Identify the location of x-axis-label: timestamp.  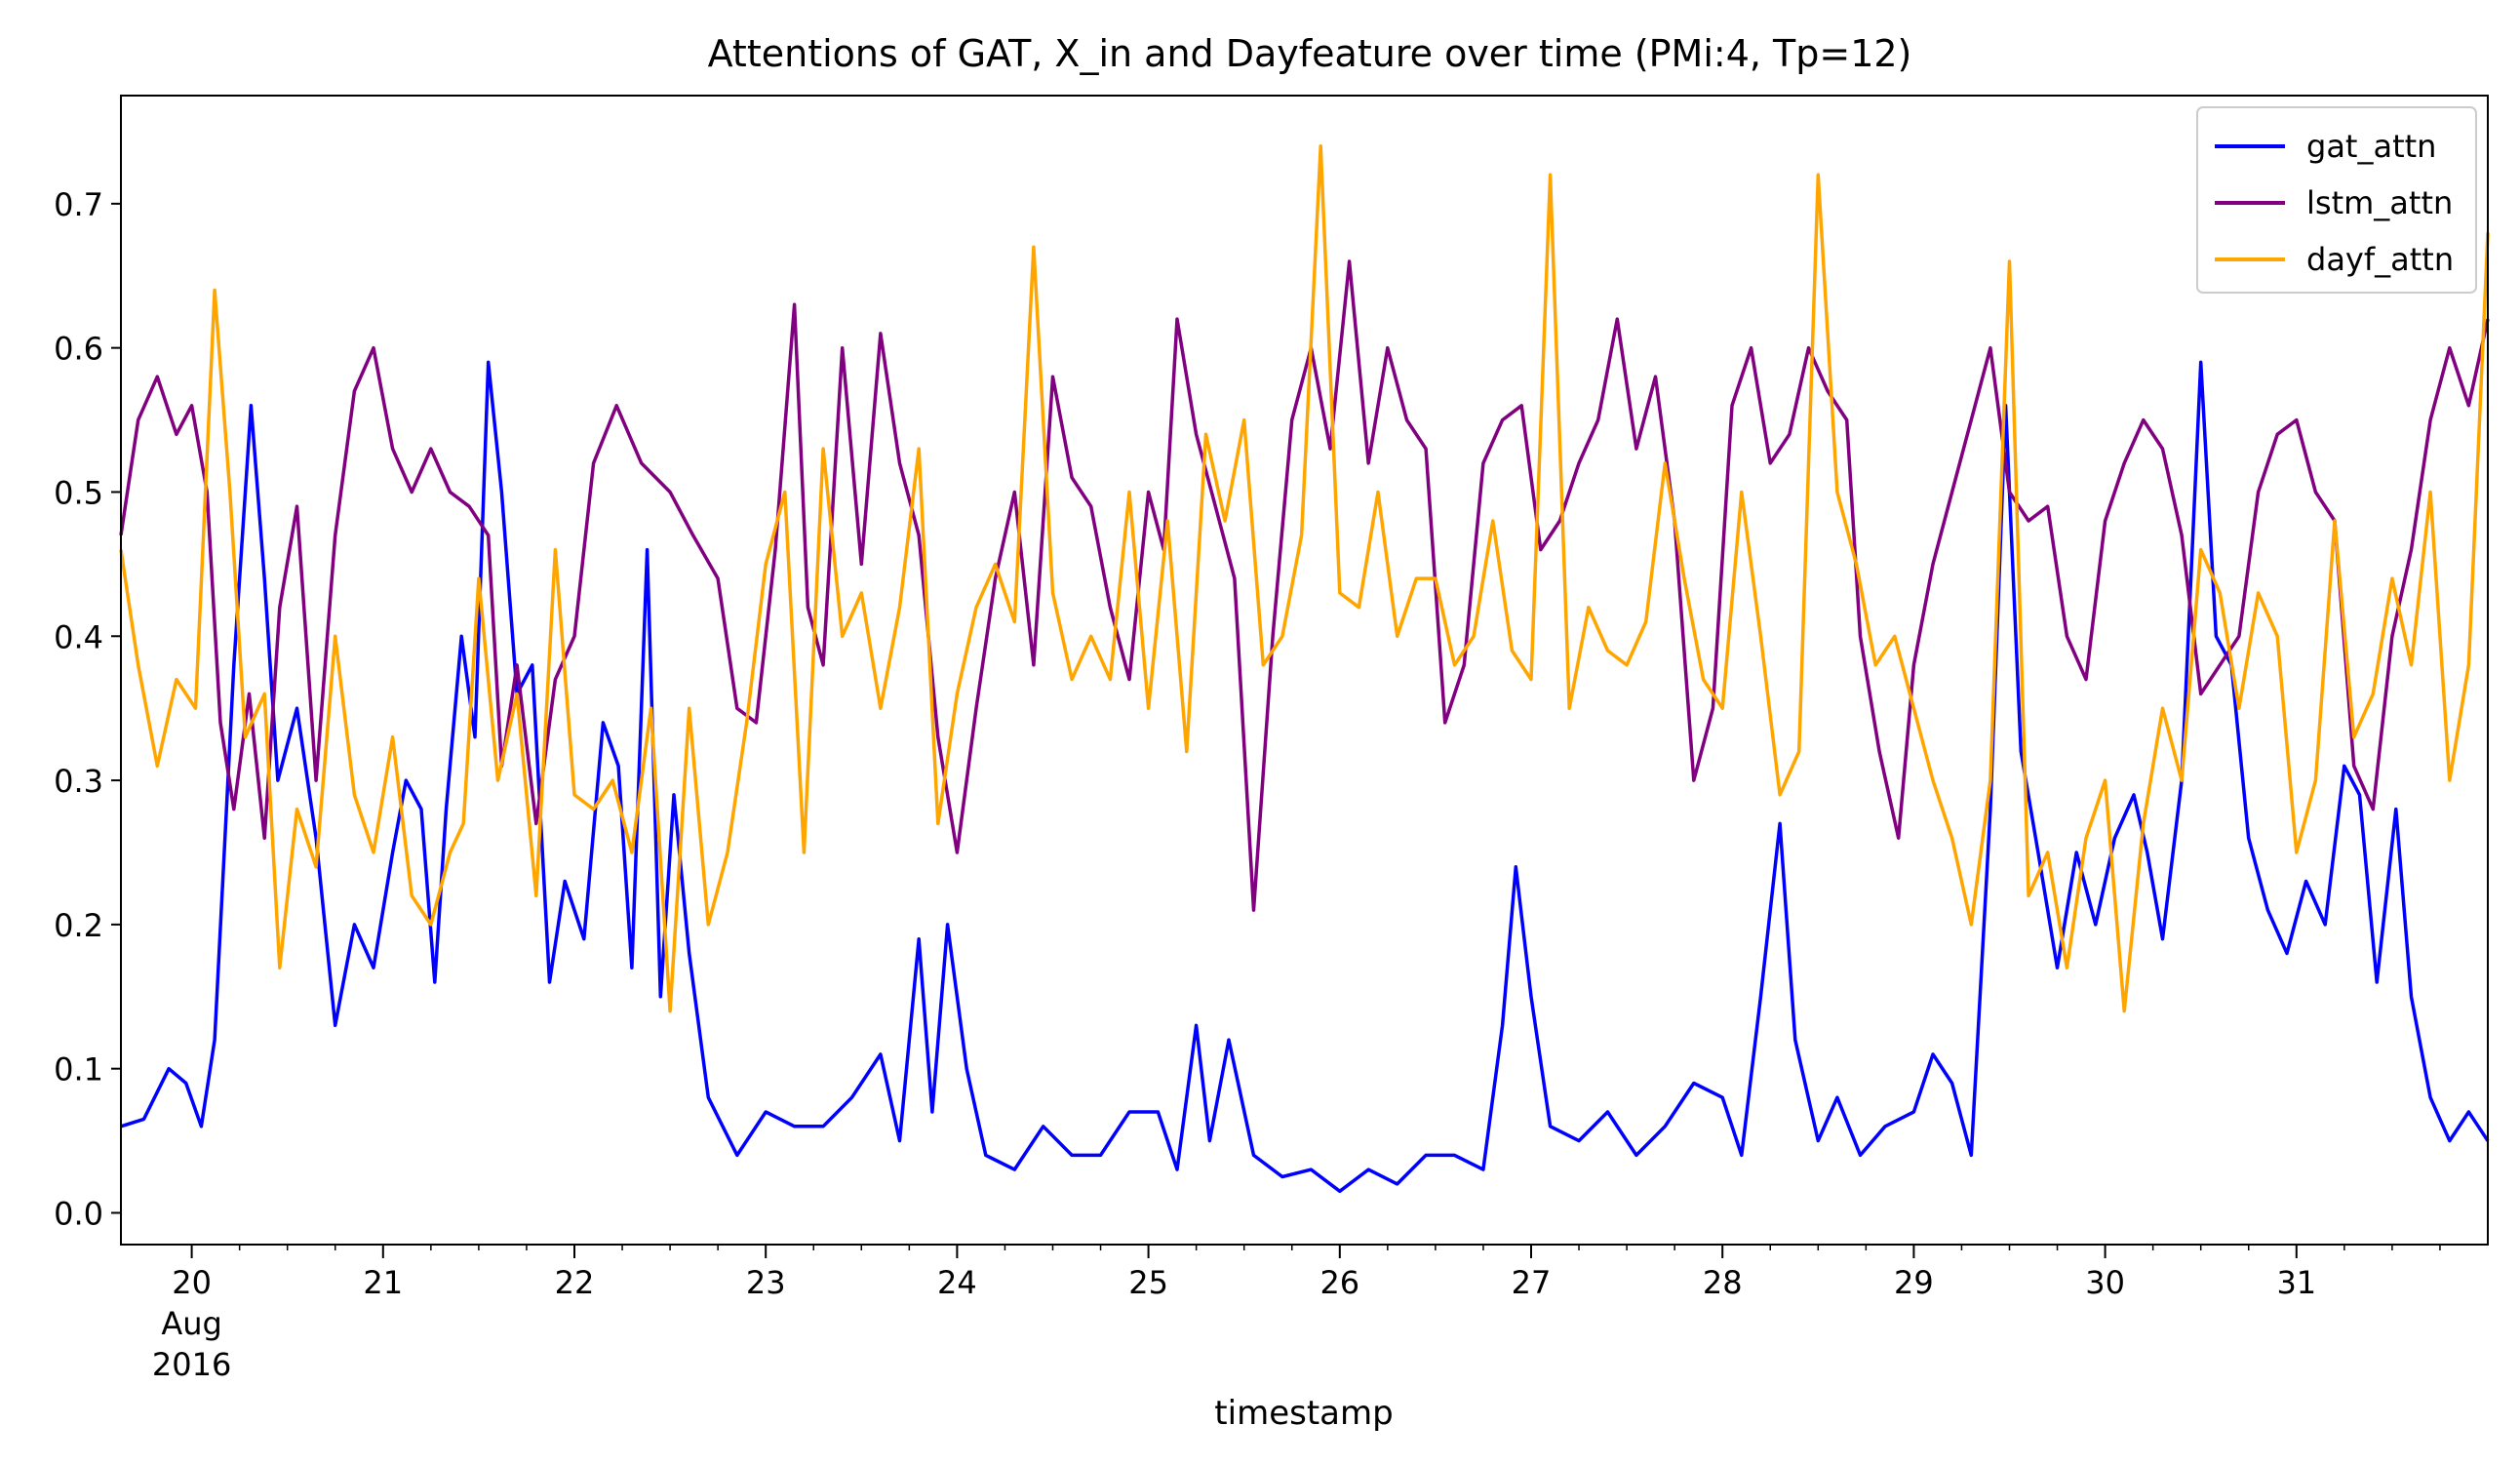
(1303, 1413).